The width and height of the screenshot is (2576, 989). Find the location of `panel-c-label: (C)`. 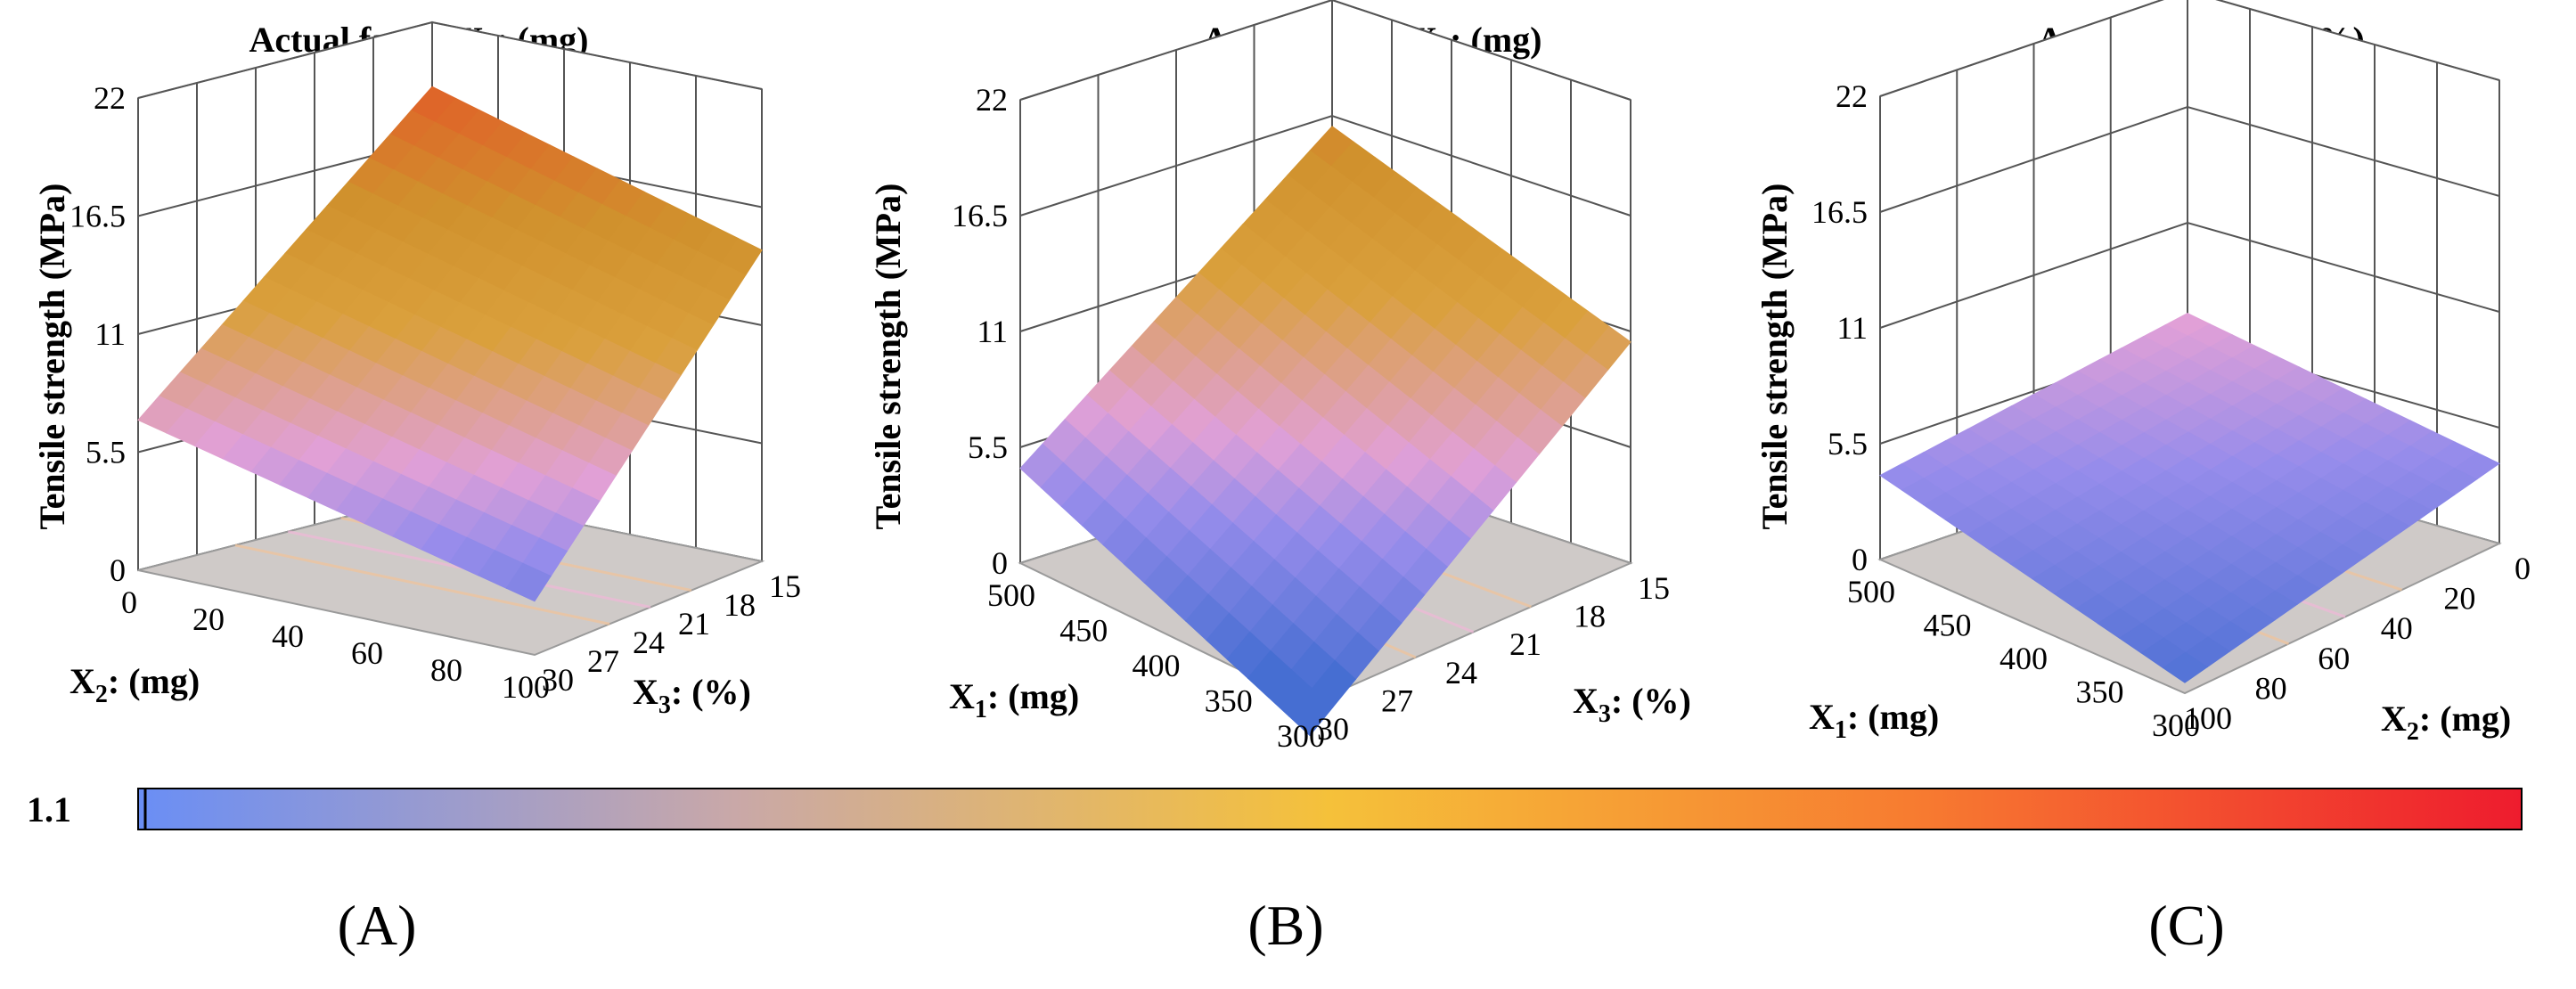

panel-c-label: (C) is located at coordinates (2186, 925).